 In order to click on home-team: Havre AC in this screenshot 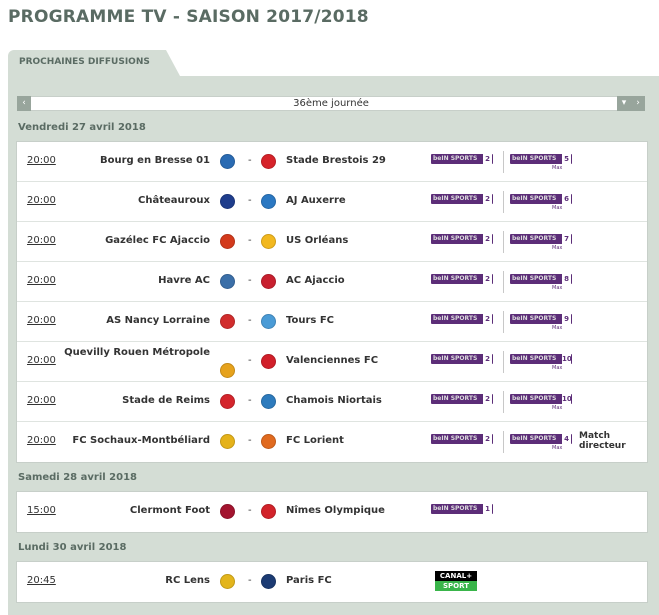, I will do `click(184, 280)`.